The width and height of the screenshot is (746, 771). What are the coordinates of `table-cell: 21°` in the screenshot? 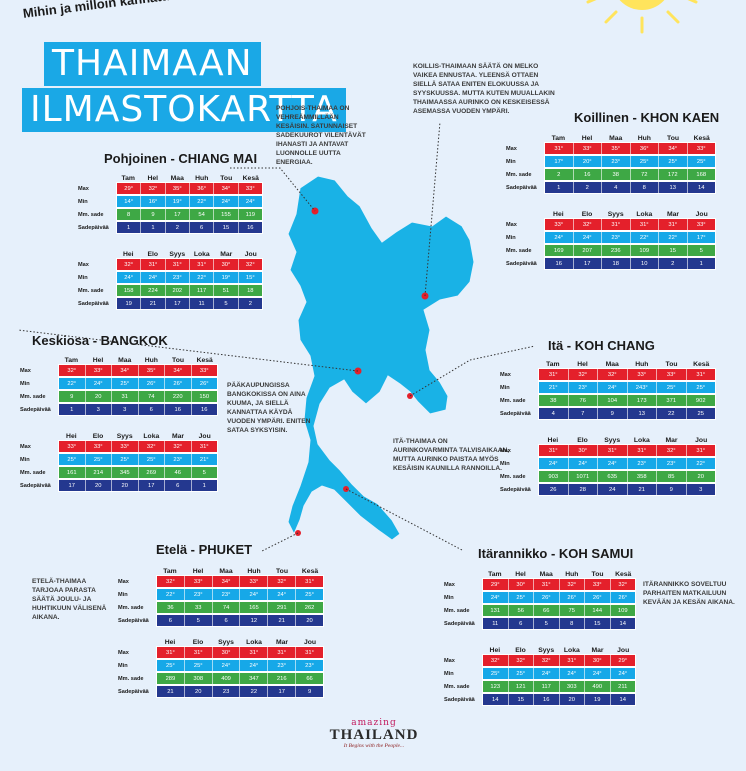 It's located at (204, 459).